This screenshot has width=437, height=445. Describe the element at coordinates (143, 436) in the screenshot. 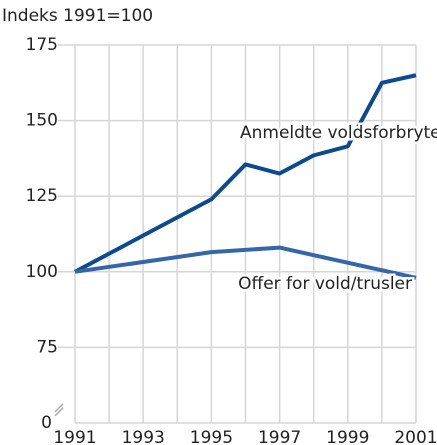

I see `x-tick-label: 1993` at that location.